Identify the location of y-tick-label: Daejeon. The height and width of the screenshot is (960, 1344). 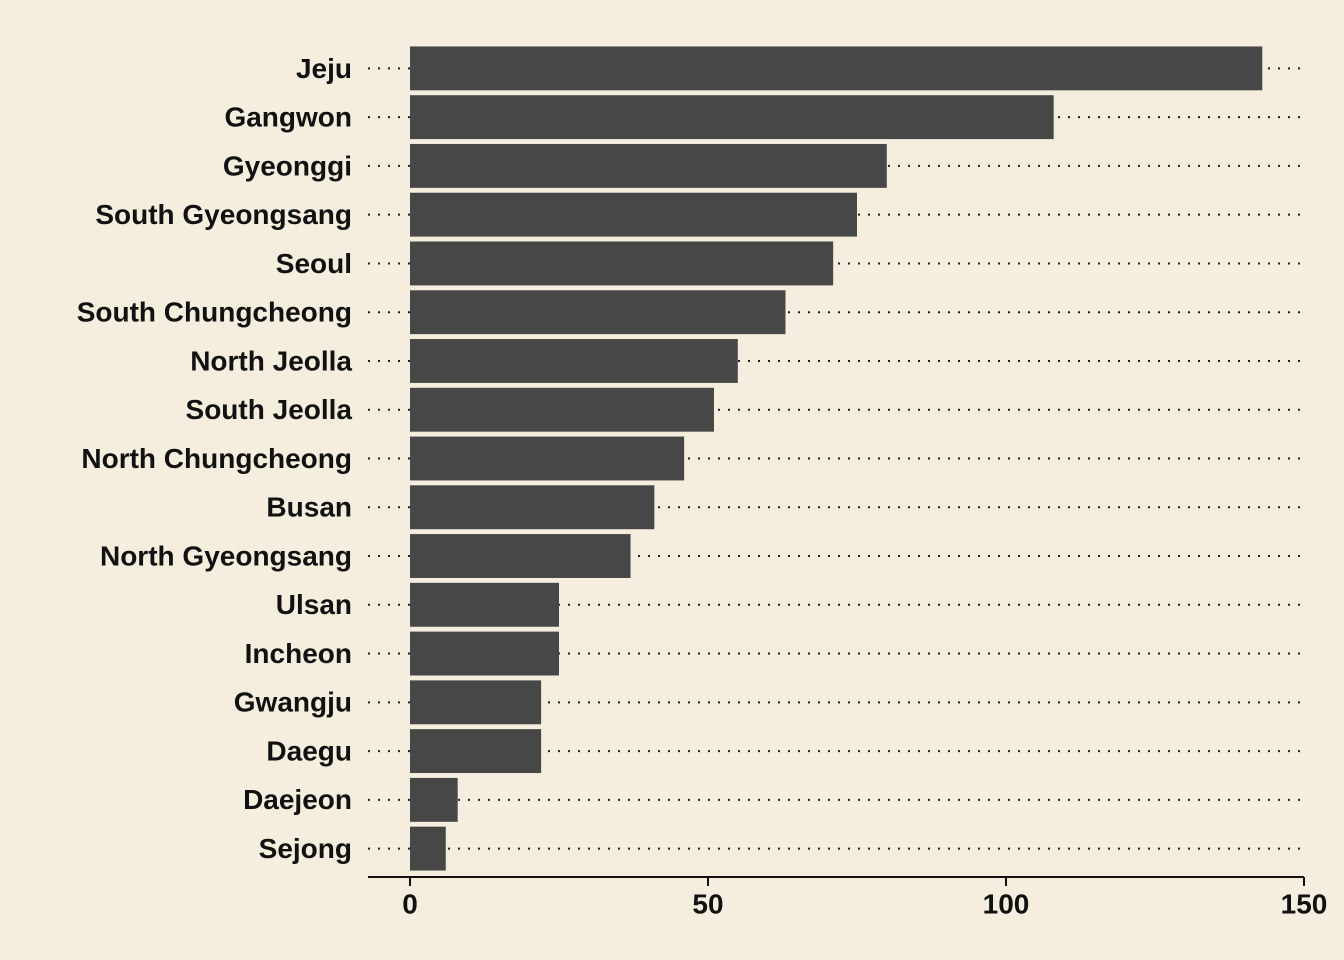
(297, 799).